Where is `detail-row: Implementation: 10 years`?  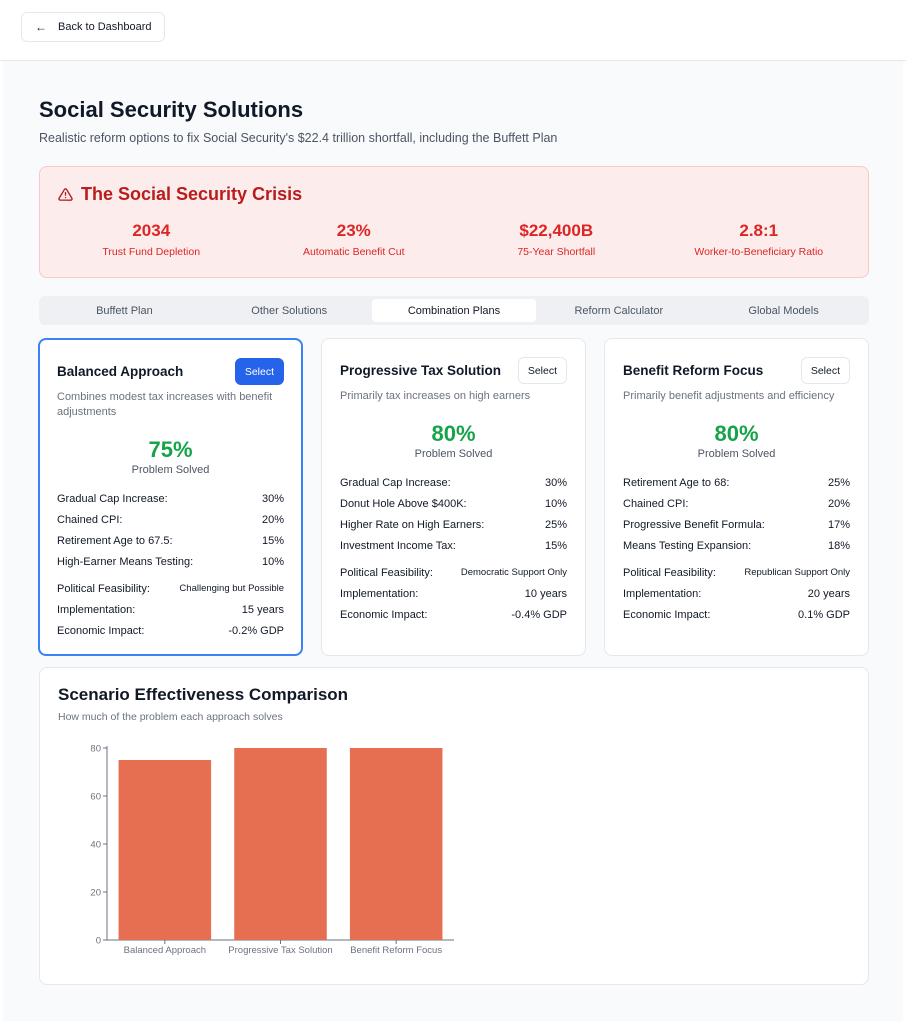 detail-row: Implementation: 10 years is located at coordinates (453, 593).